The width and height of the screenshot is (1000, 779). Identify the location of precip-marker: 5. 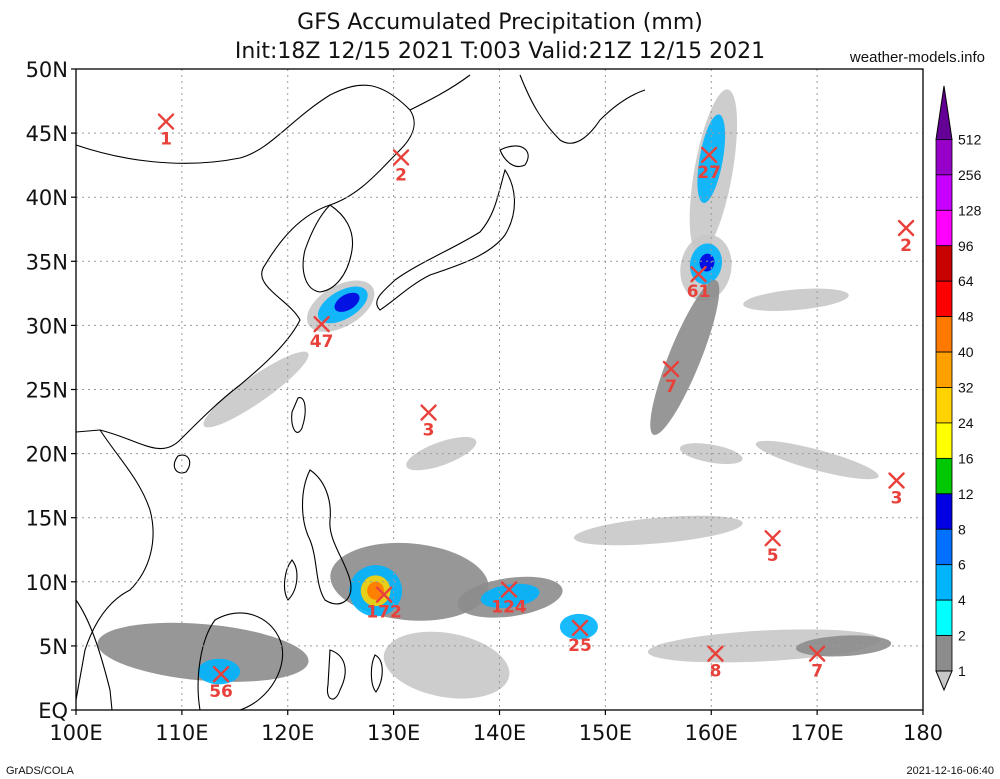
(772, 548).